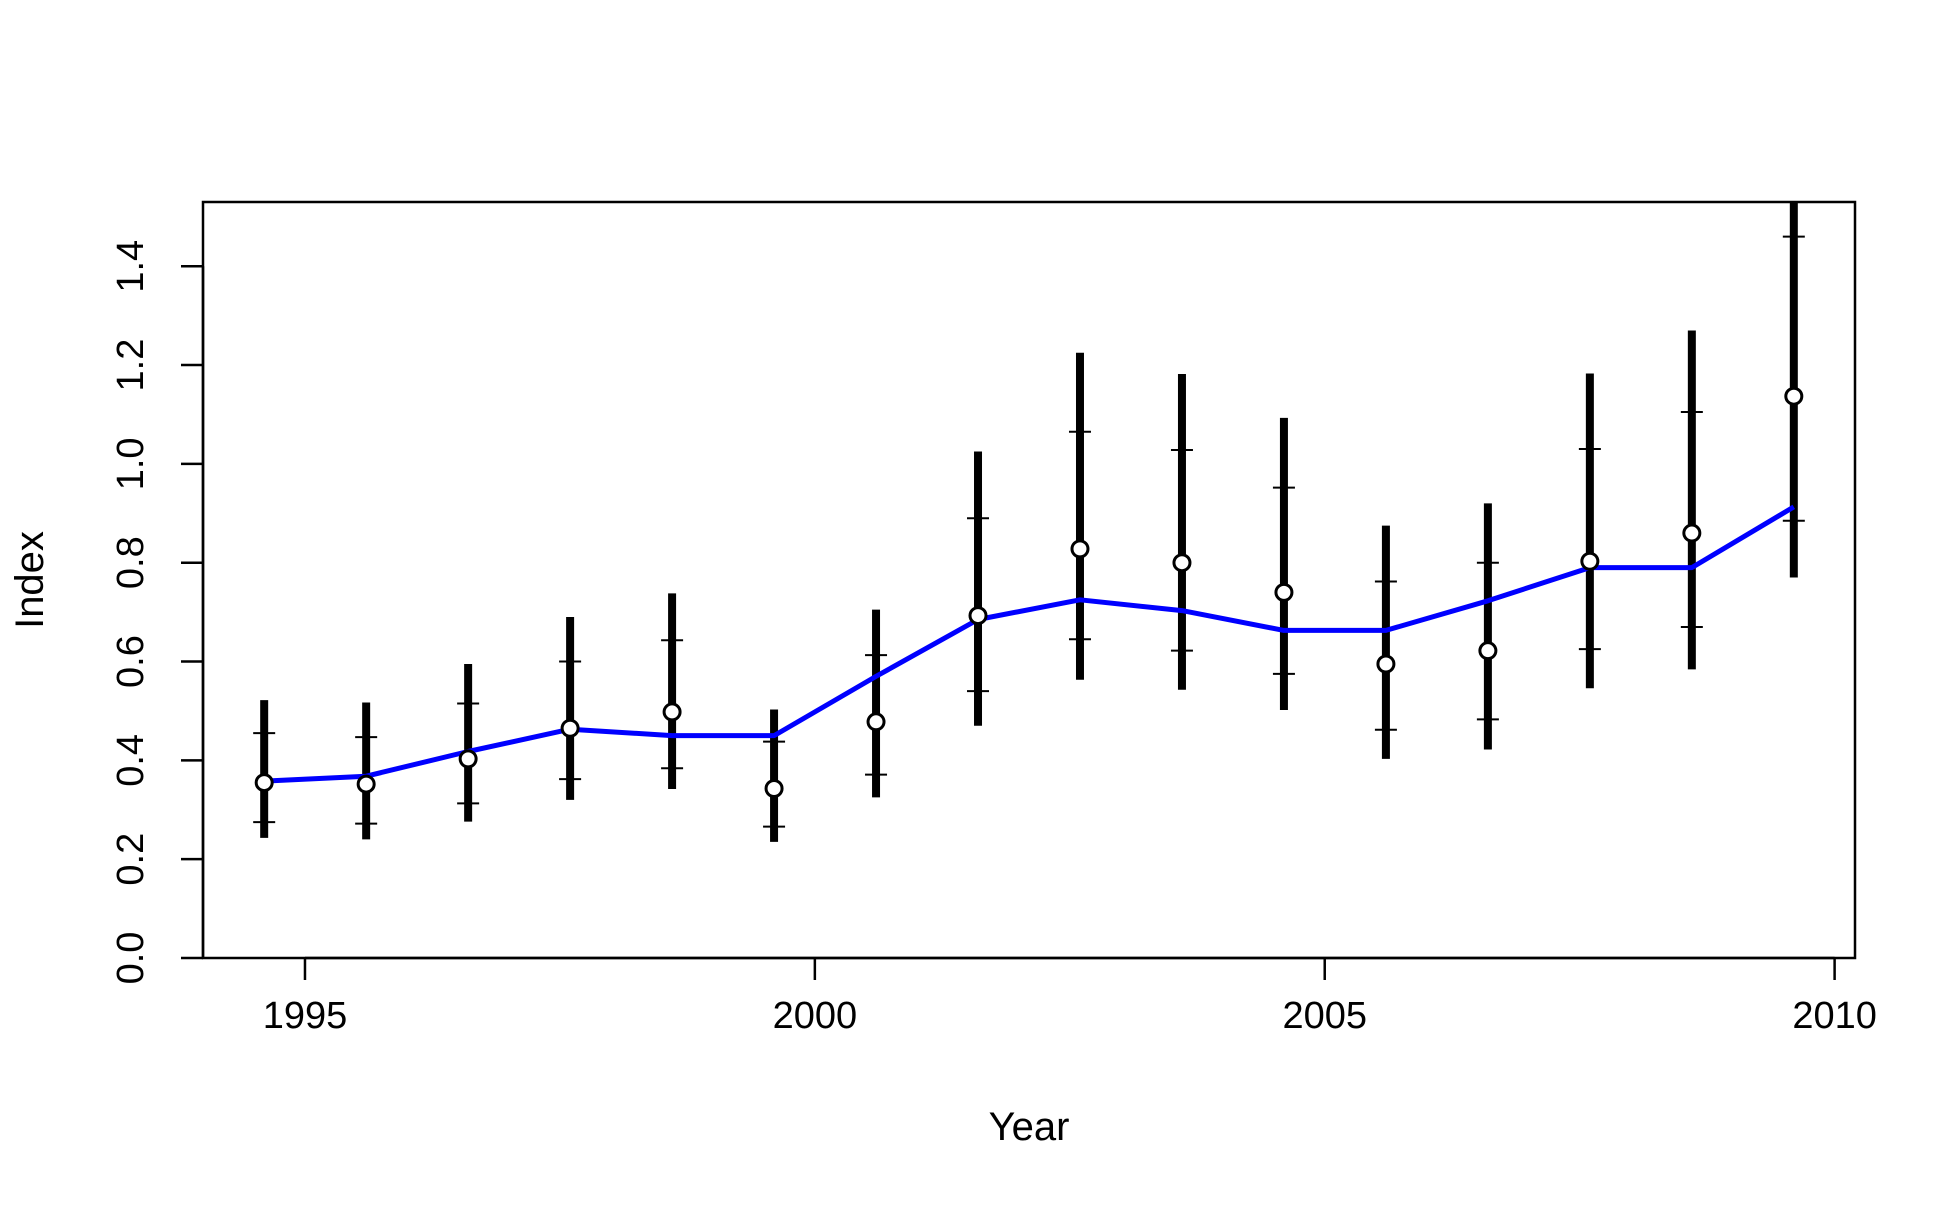  What do you see at coordinates (131, 562) in the screenshot?
I see `y-tick-label: 0.8` at bounding box center [131, 562].